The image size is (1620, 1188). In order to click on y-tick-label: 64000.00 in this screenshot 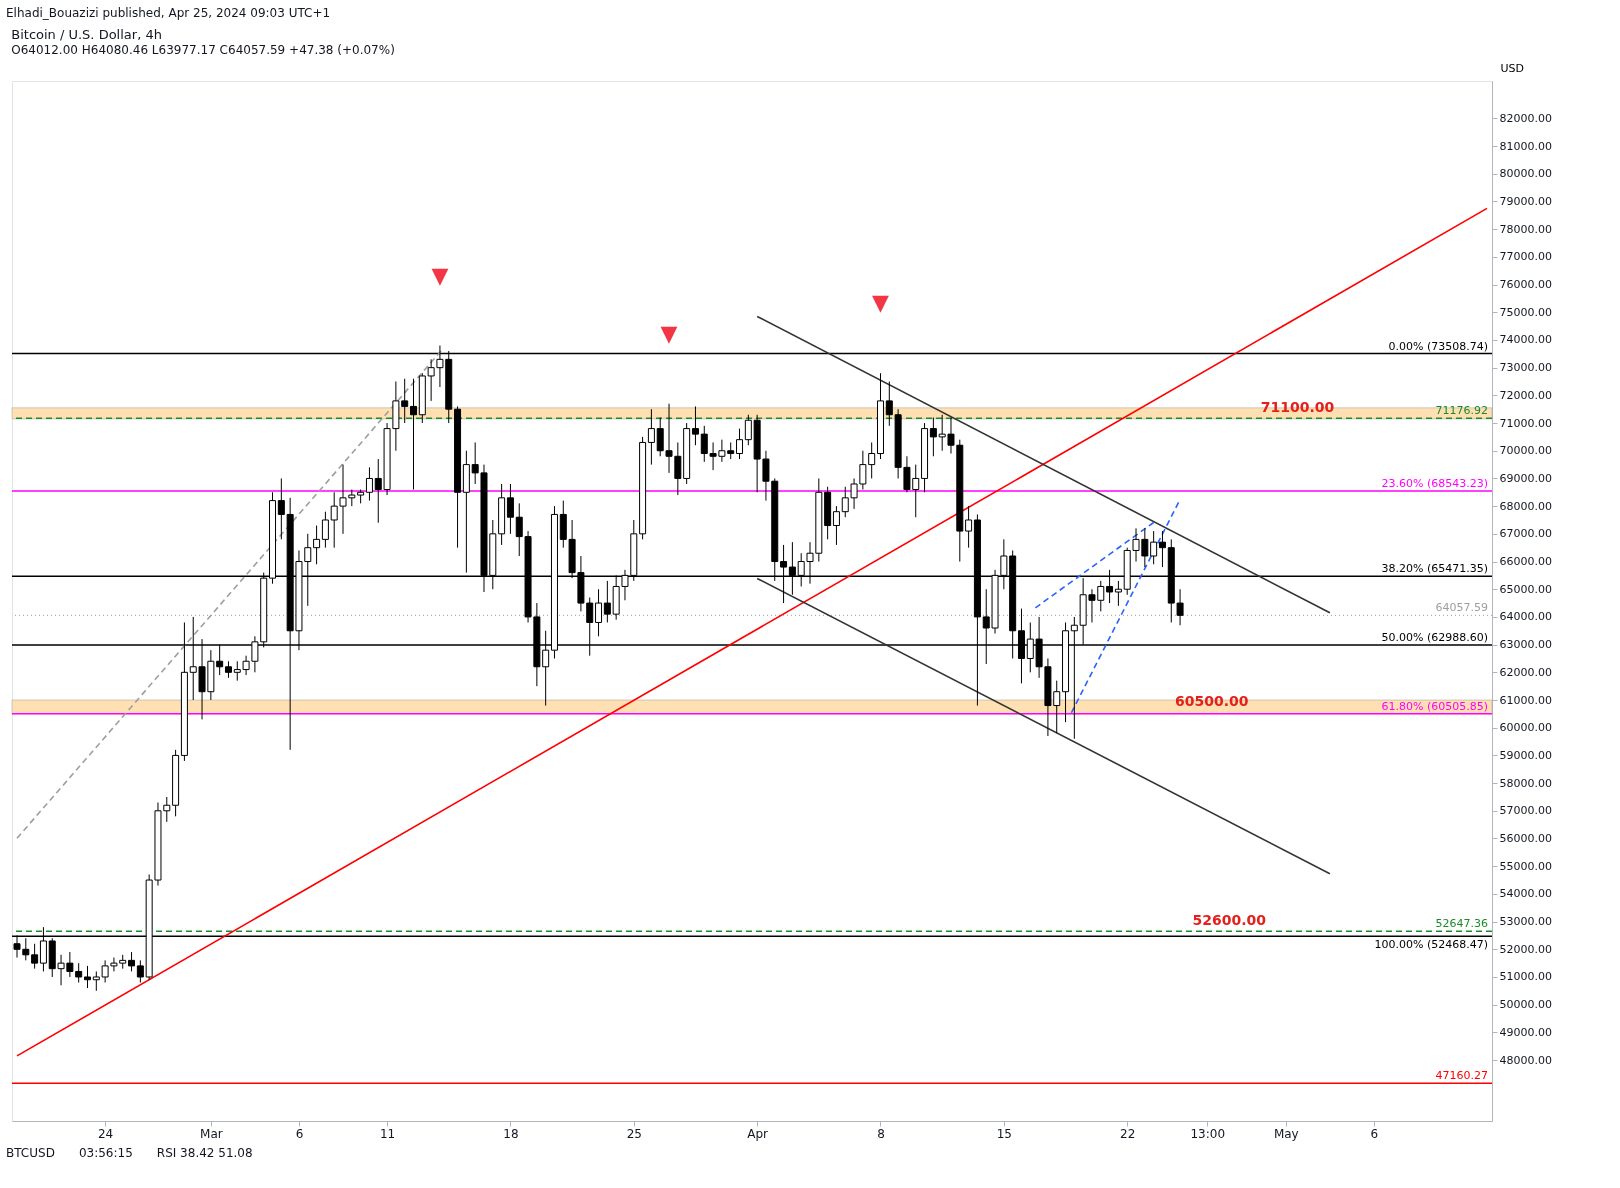, I will do `click(1525, 617)`.